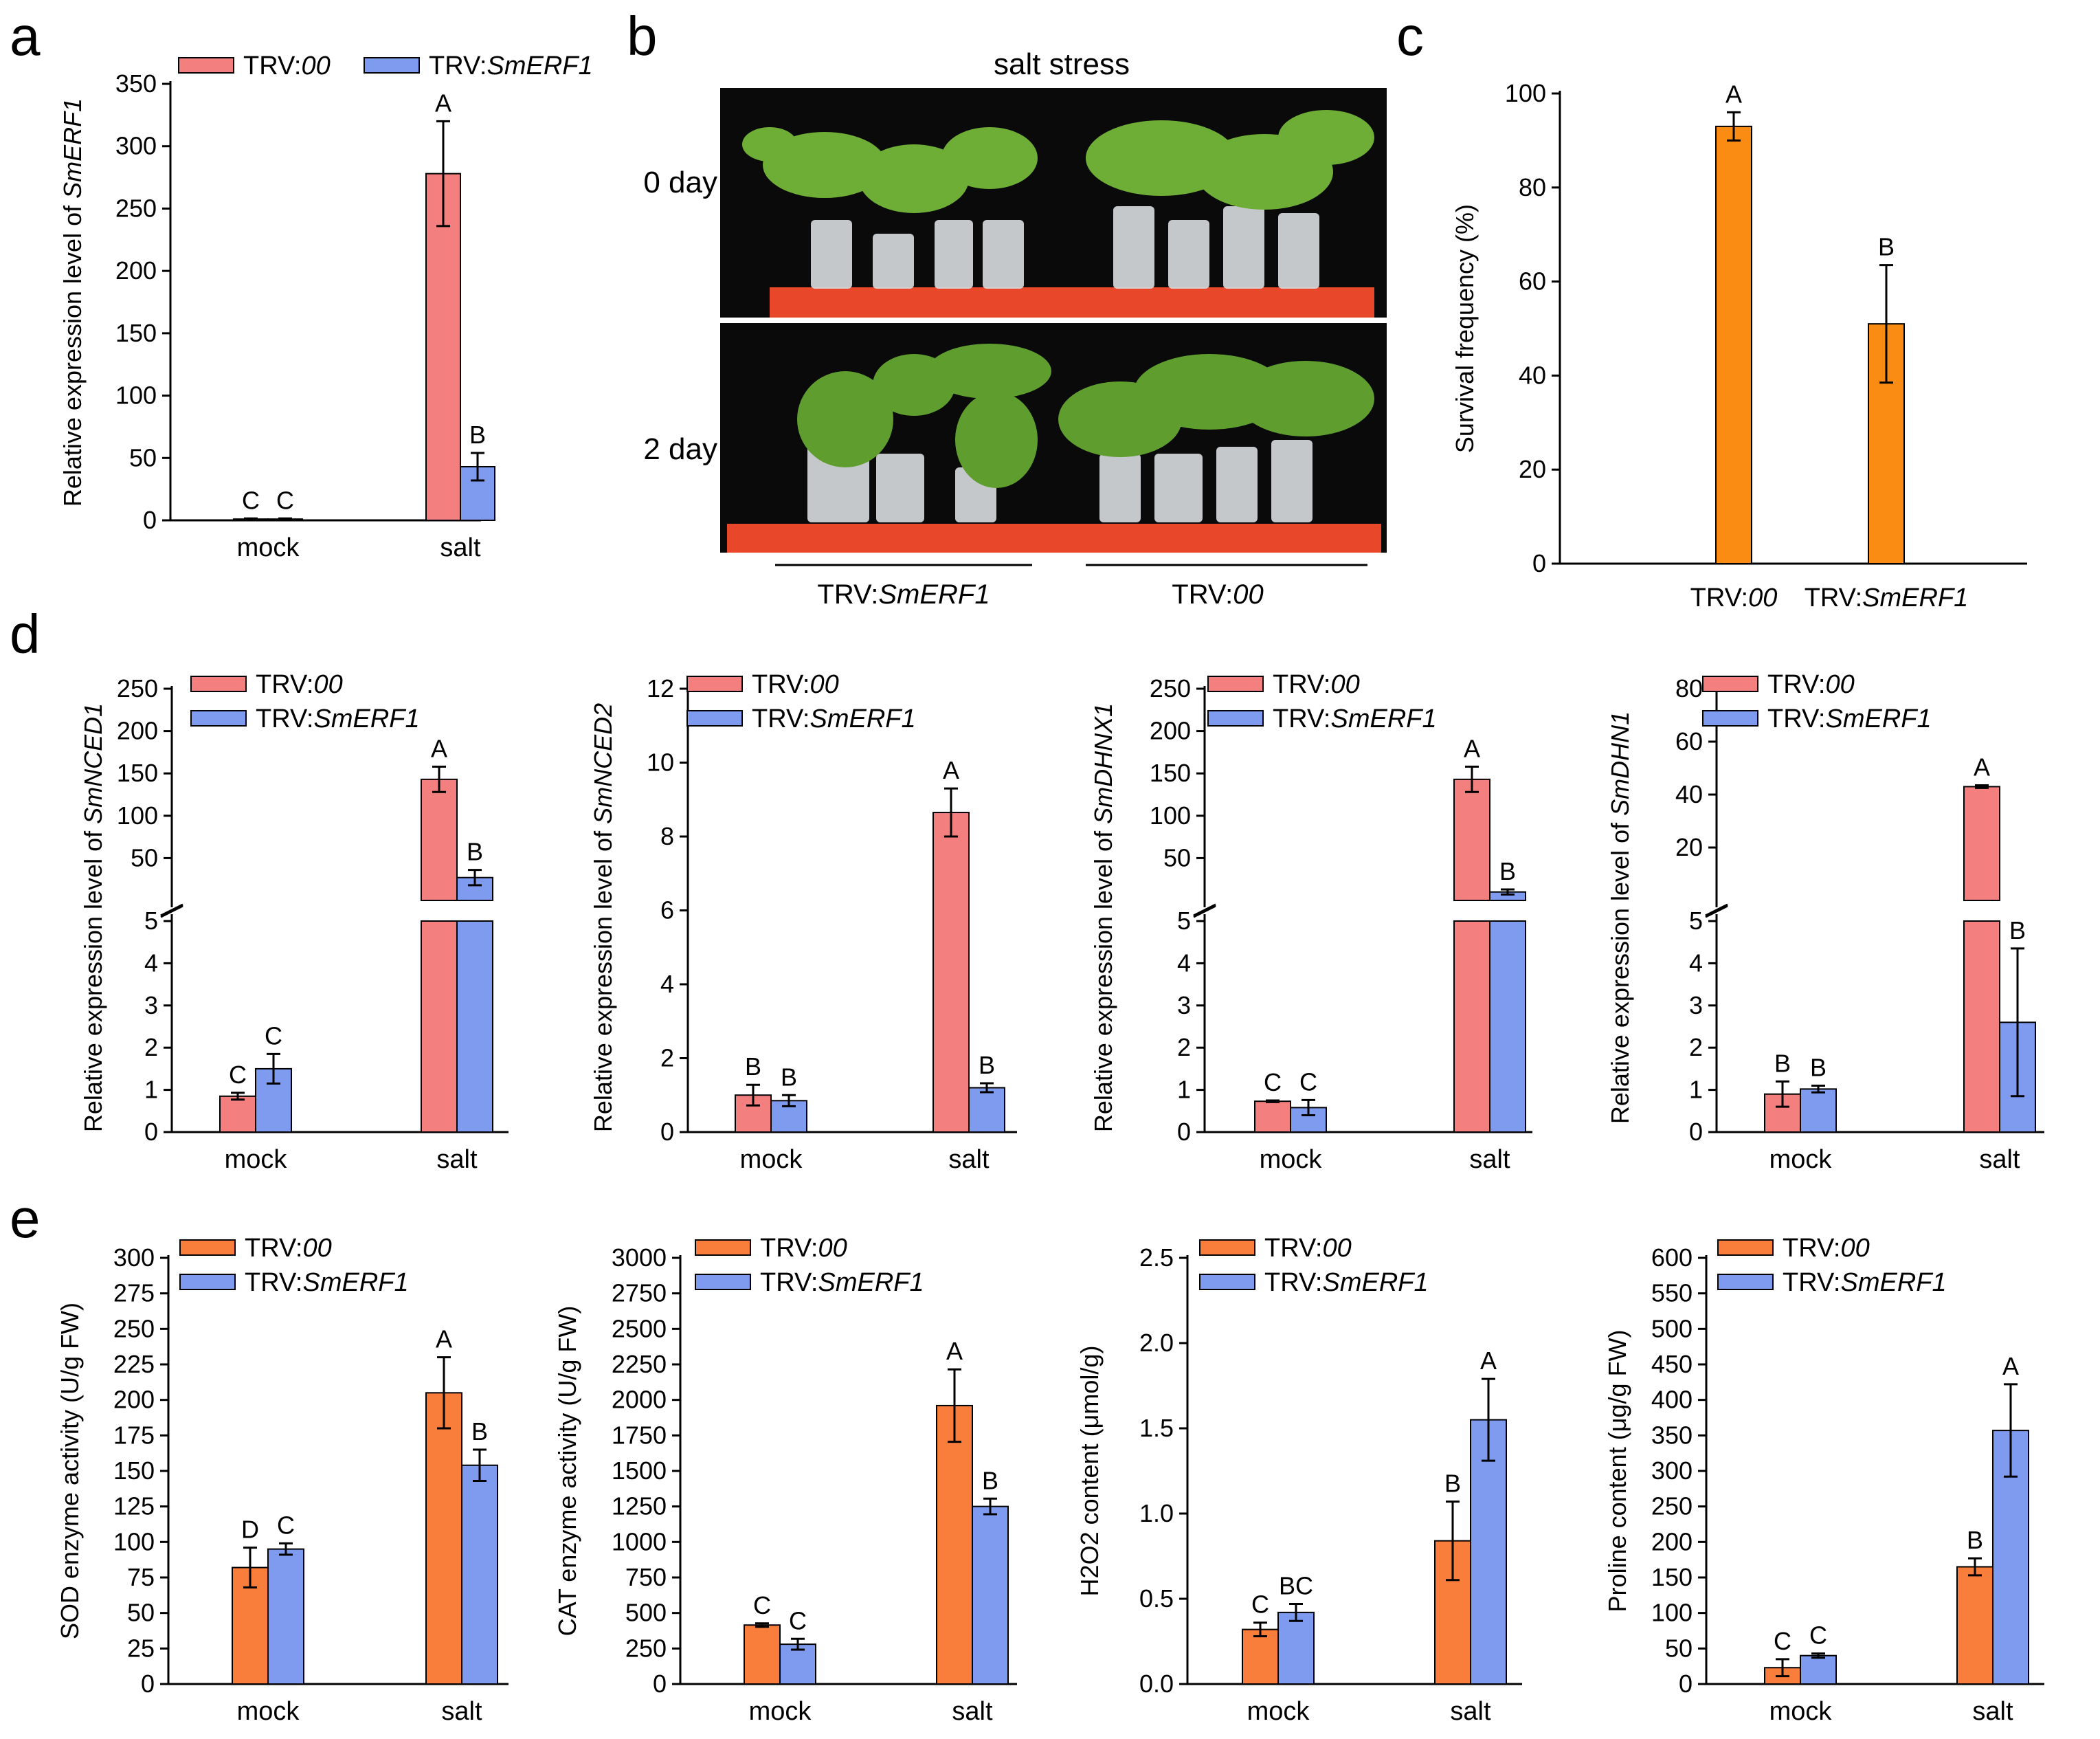 The width and height of the screenshot is (2100, 1739). Describe the element at coordinates (1292, 1159) in the screenshot. I see `x-tick-label-d3: mock` at that location.